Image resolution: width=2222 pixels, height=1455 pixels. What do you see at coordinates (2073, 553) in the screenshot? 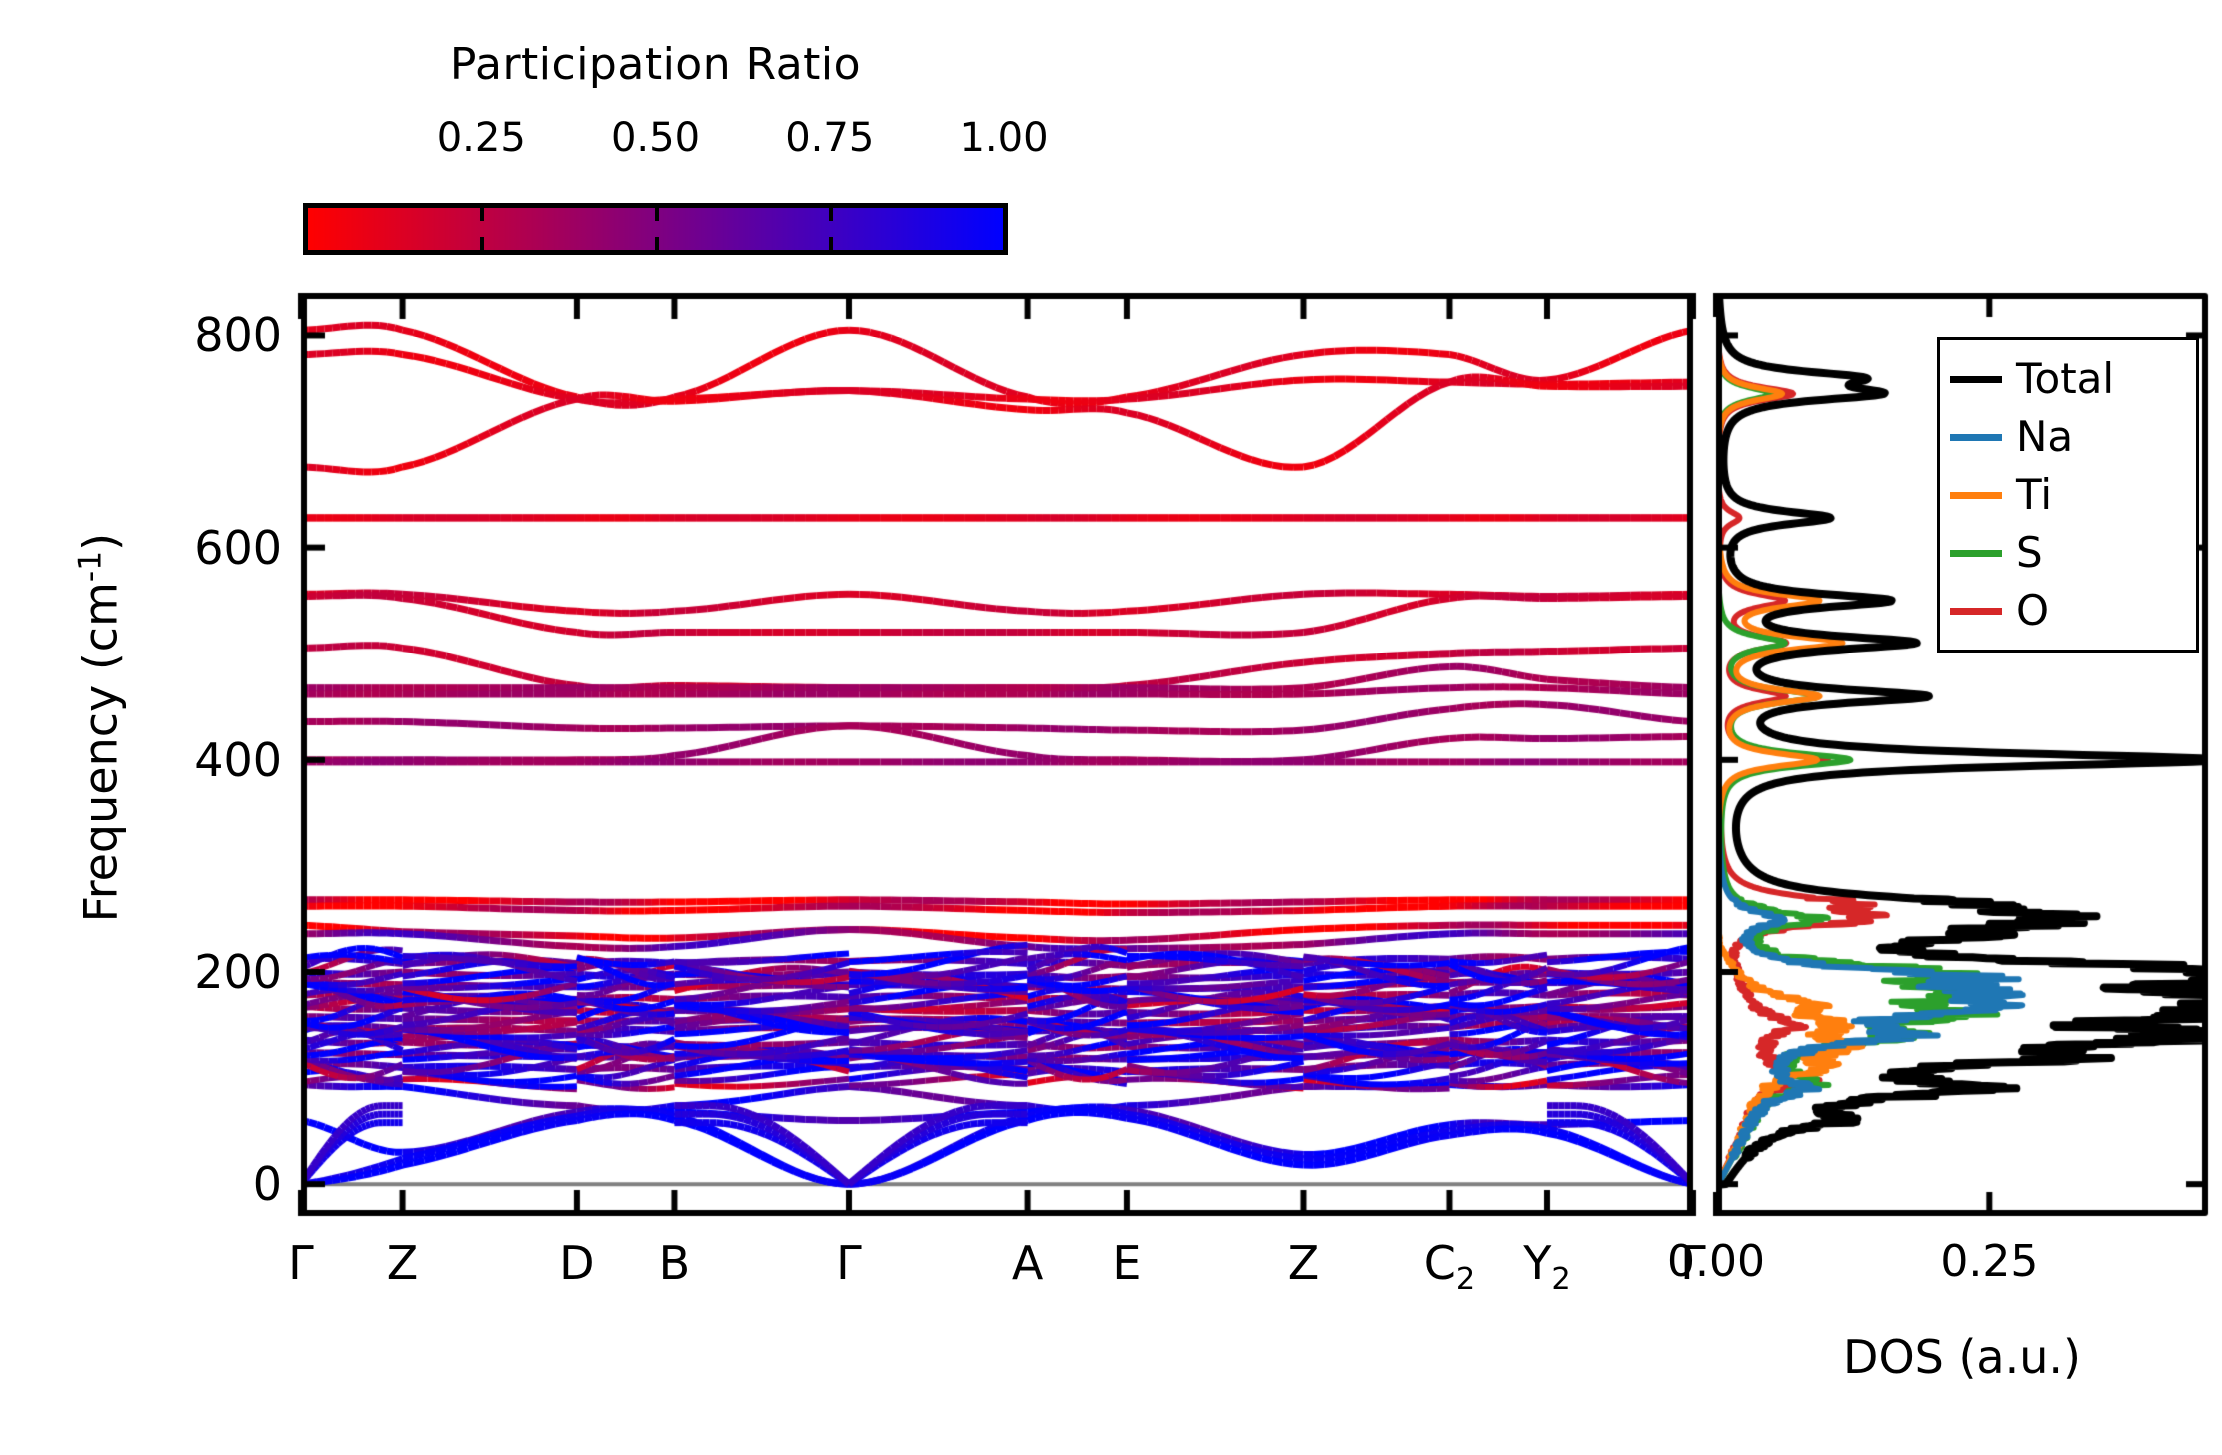
I see `legend-item-s: S` at bounding box center [2073, 553].